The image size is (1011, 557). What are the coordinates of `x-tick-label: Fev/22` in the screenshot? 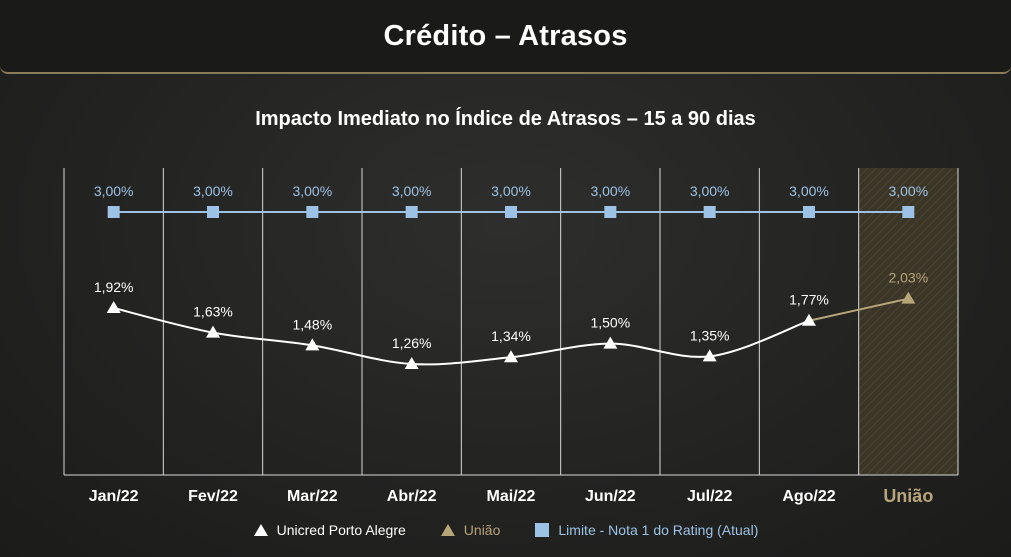 It's located at (213, 496).